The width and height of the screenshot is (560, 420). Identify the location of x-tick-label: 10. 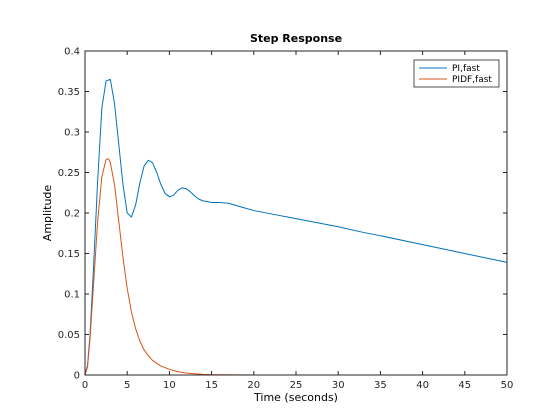
(169, 385).